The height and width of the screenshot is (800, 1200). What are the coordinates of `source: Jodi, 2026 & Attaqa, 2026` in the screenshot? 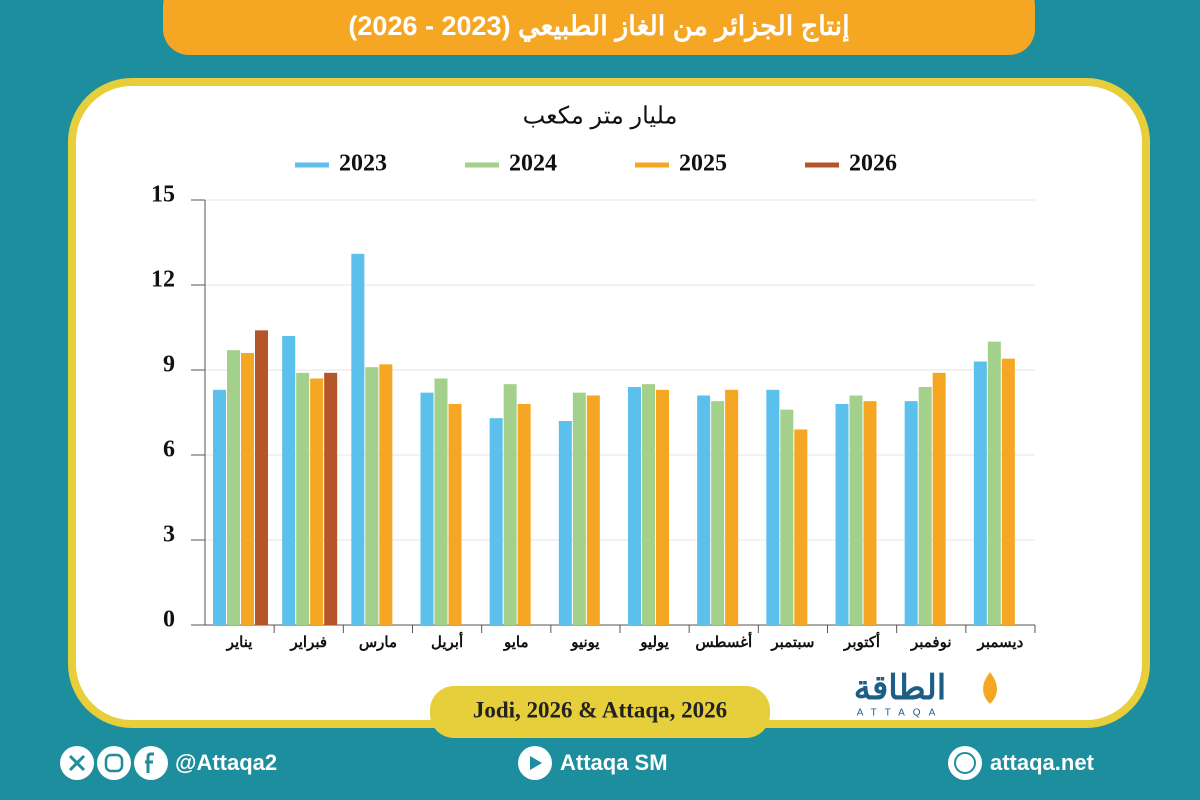 It's located at (600, 709).